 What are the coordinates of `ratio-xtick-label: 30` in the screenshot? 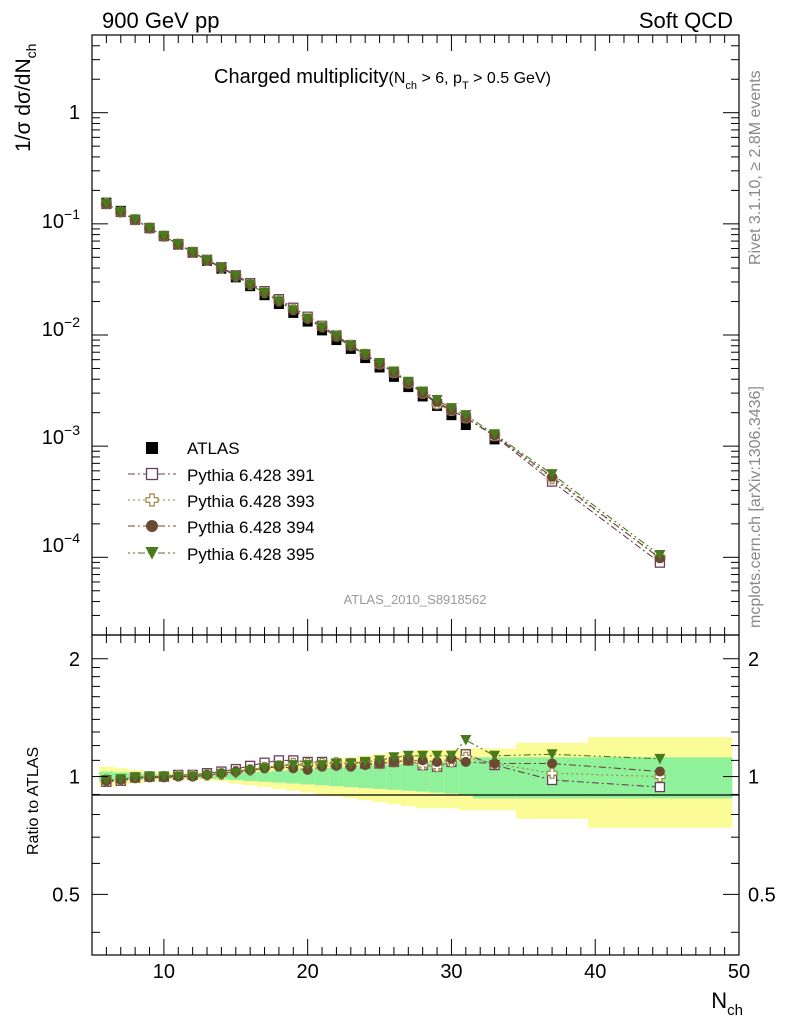 It's located at (451, 972).